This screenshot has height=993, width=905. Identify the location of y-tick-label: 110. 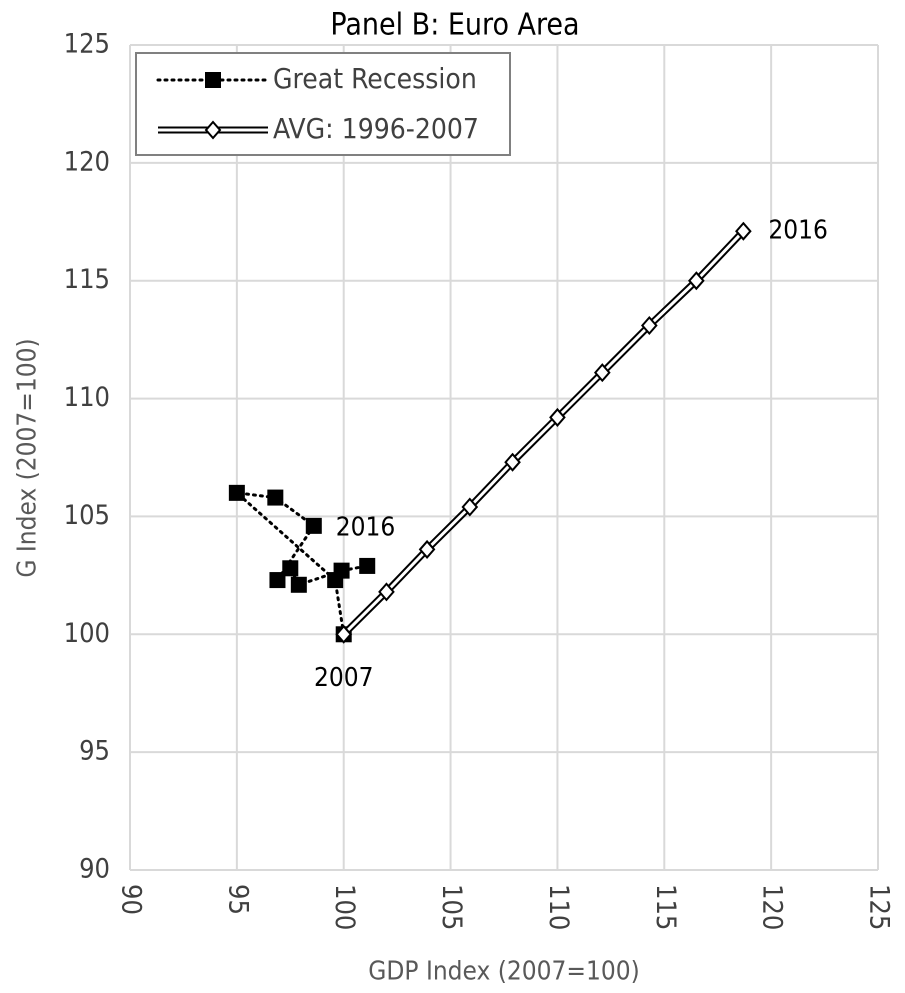
(87, 397).